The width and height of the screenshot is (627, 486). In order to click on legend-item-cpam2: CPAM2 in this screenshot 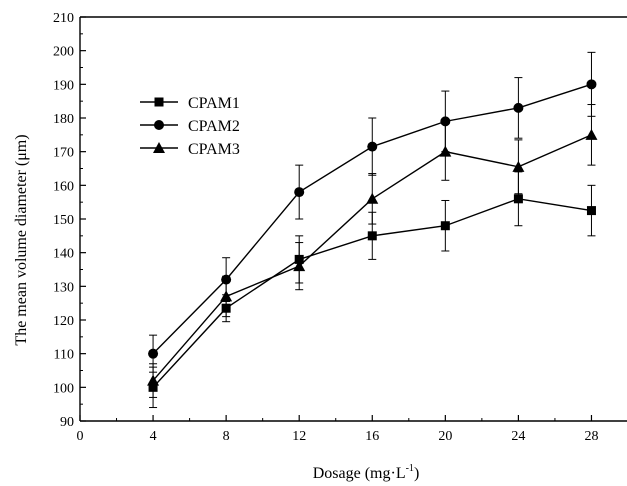, I will do `click(190, 126)`.